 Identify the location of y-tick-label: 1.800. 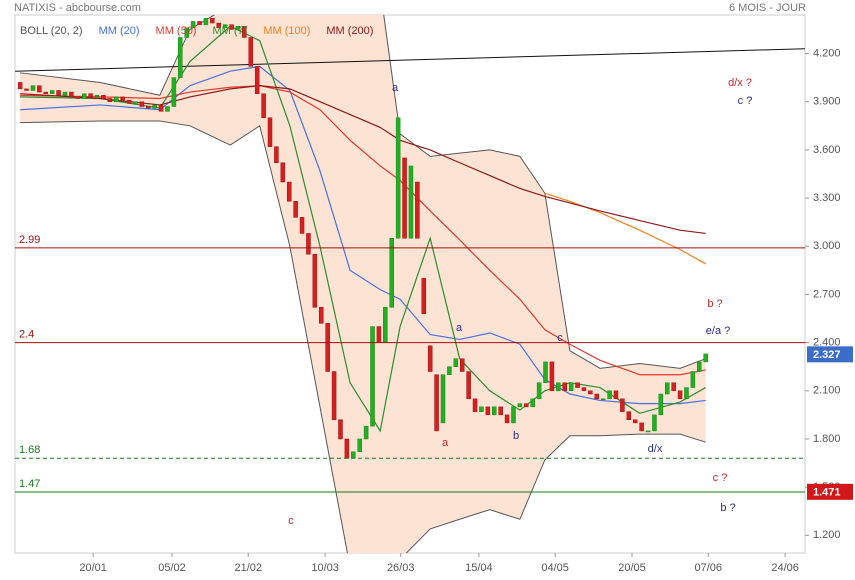
(827, 439).